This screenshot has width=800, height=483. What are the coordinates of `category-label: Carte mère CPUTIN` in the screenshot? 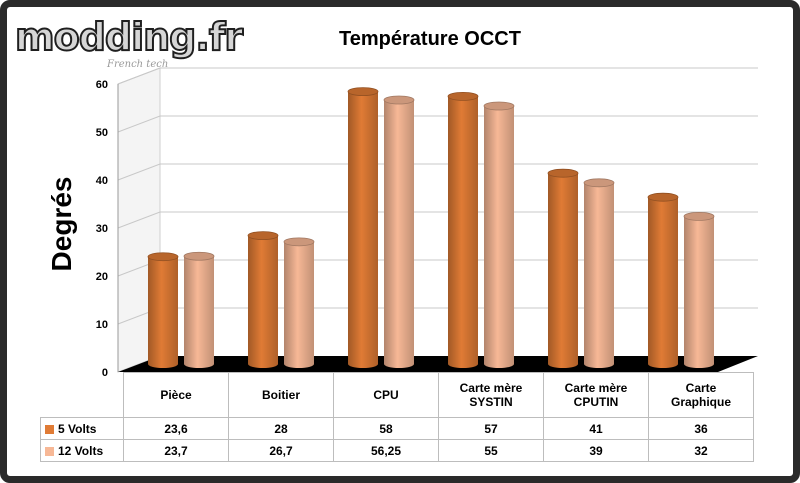 It's located at (596, 395).